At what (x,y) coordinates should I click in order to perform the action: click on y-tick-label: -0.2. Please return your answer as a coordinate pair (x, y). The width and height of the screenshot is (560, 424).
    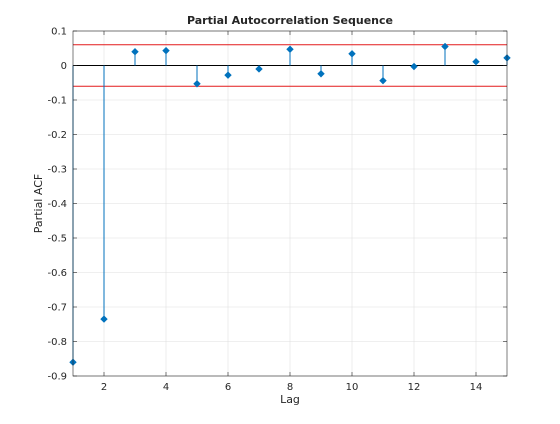
    Looking at the image, I should click on (57, 135).